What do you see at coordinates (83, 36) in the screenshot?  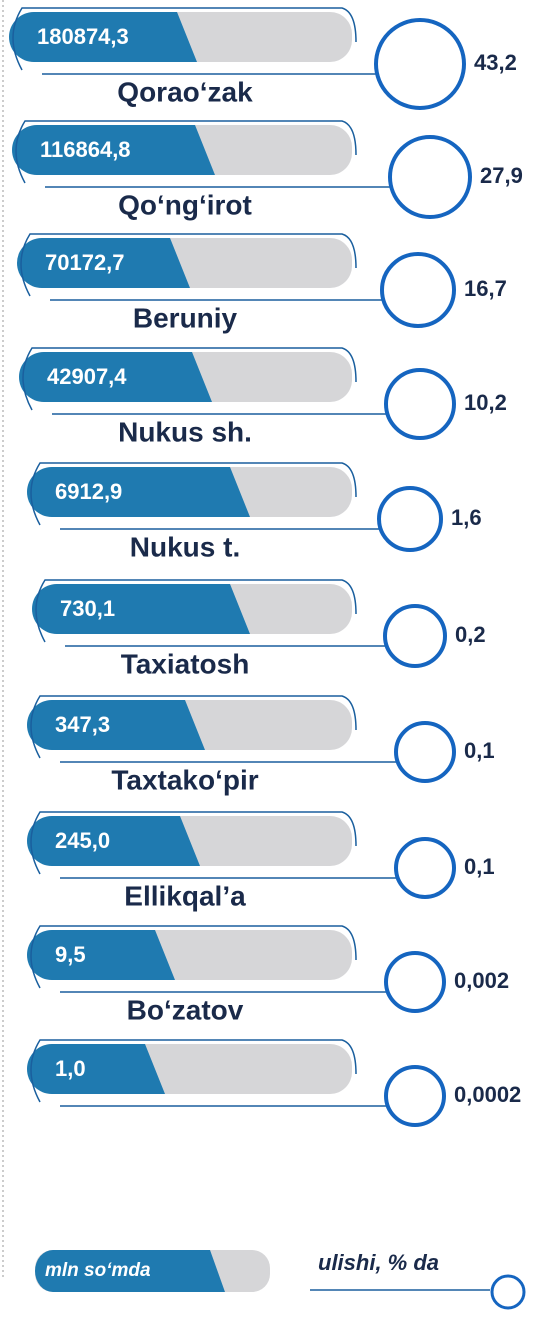 I see `bar-value: 180874,3` at bounding box center [83, 36].